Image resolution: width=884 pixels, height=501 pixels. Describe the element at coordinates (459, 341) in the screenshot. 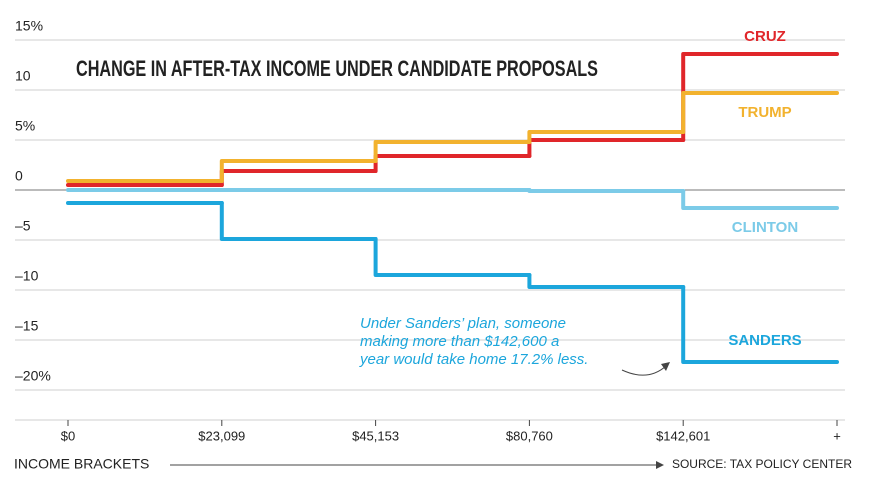

I see `annotation: making more than $142,600 a` at that location.